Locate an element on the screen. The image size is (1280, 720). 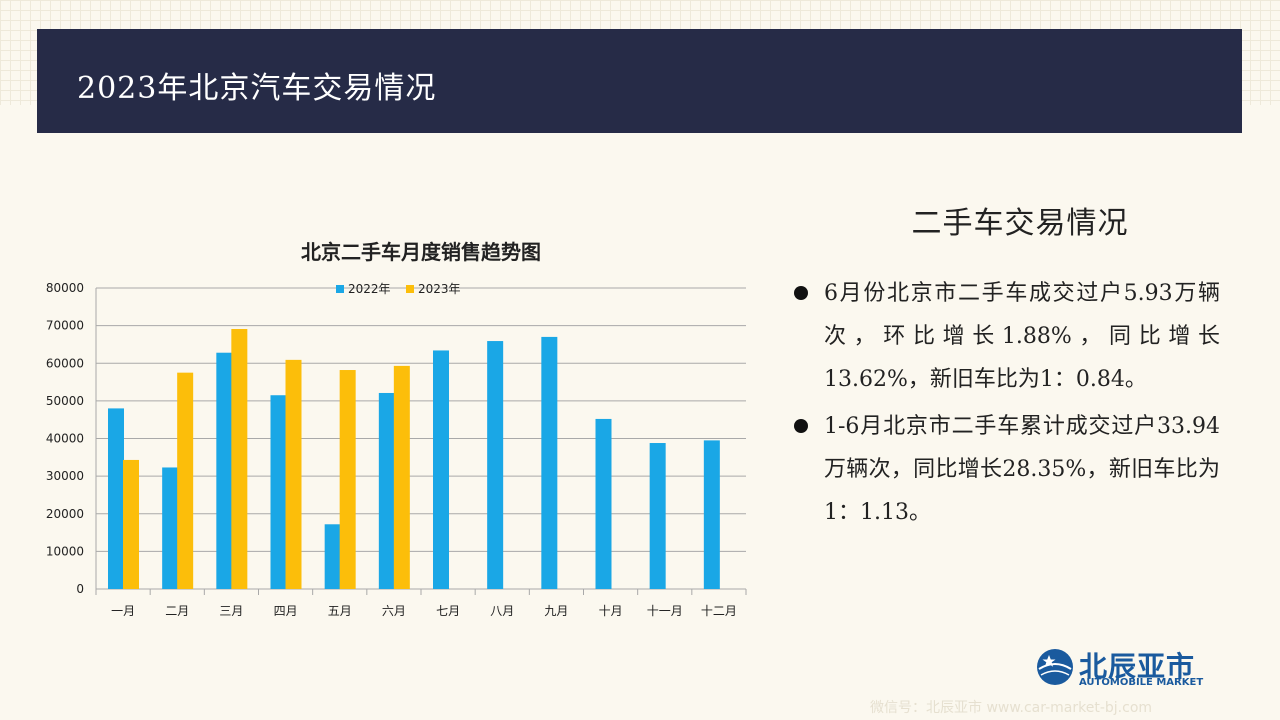
company-logo: 北辰亚市 AUTOMOBILE MARKET is located at coordinates (1135, 669).